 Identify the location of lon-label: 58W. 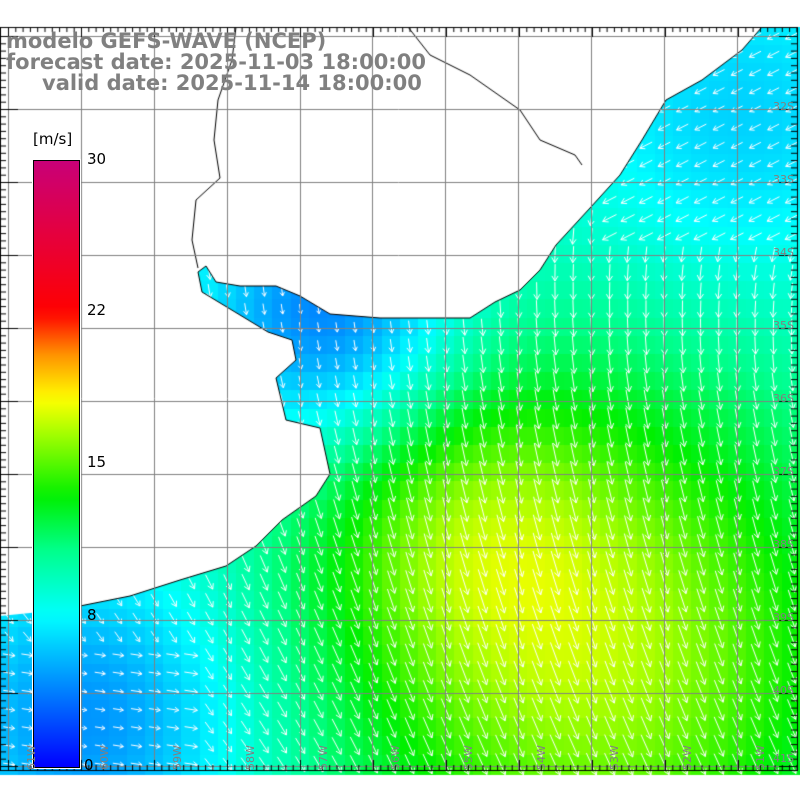
(250, 757).